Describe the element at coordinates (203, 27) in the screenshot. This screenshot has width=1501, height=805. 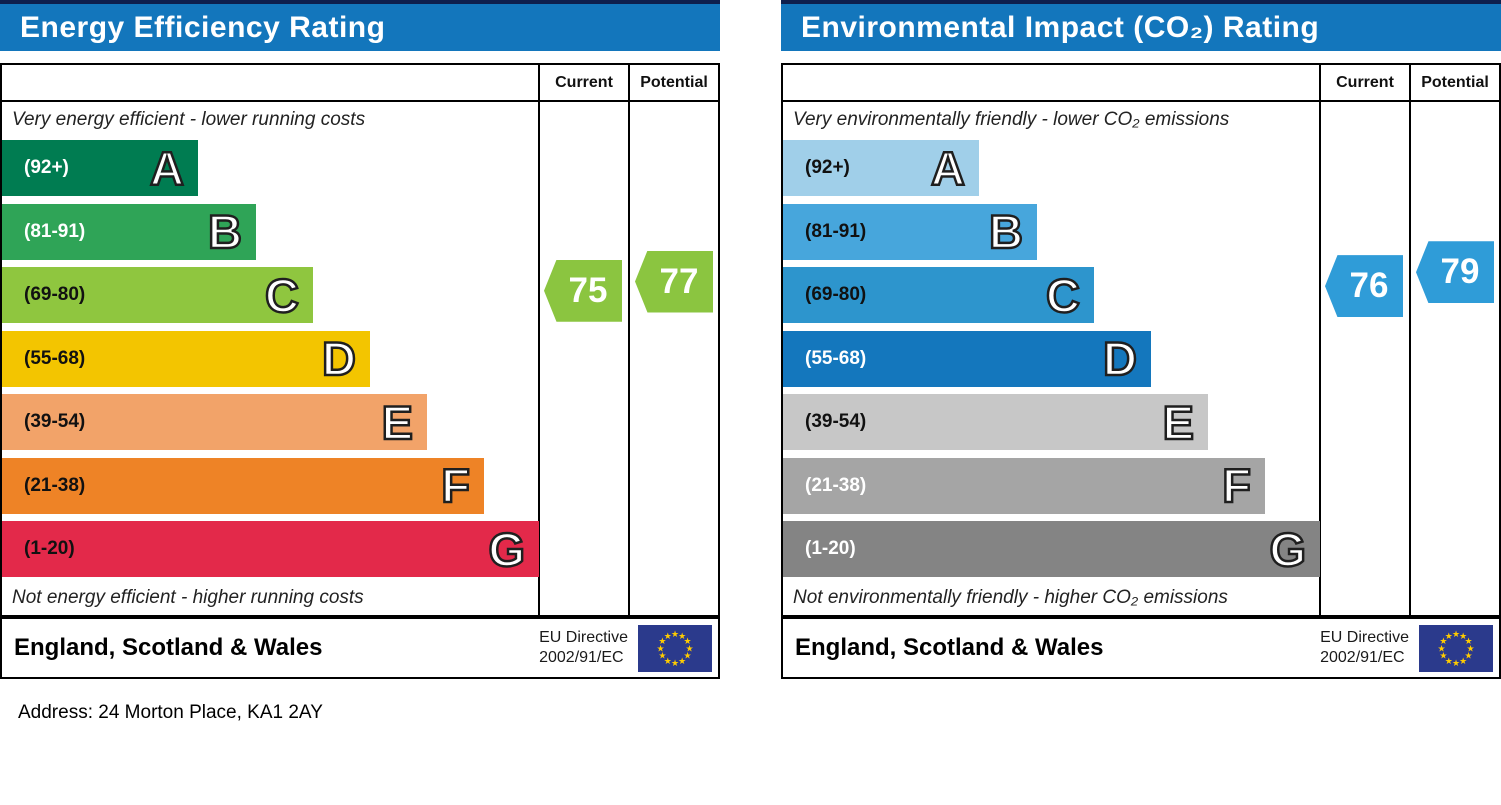
I see `energy-panel-title: Energy Efficiency Rating` at that location.